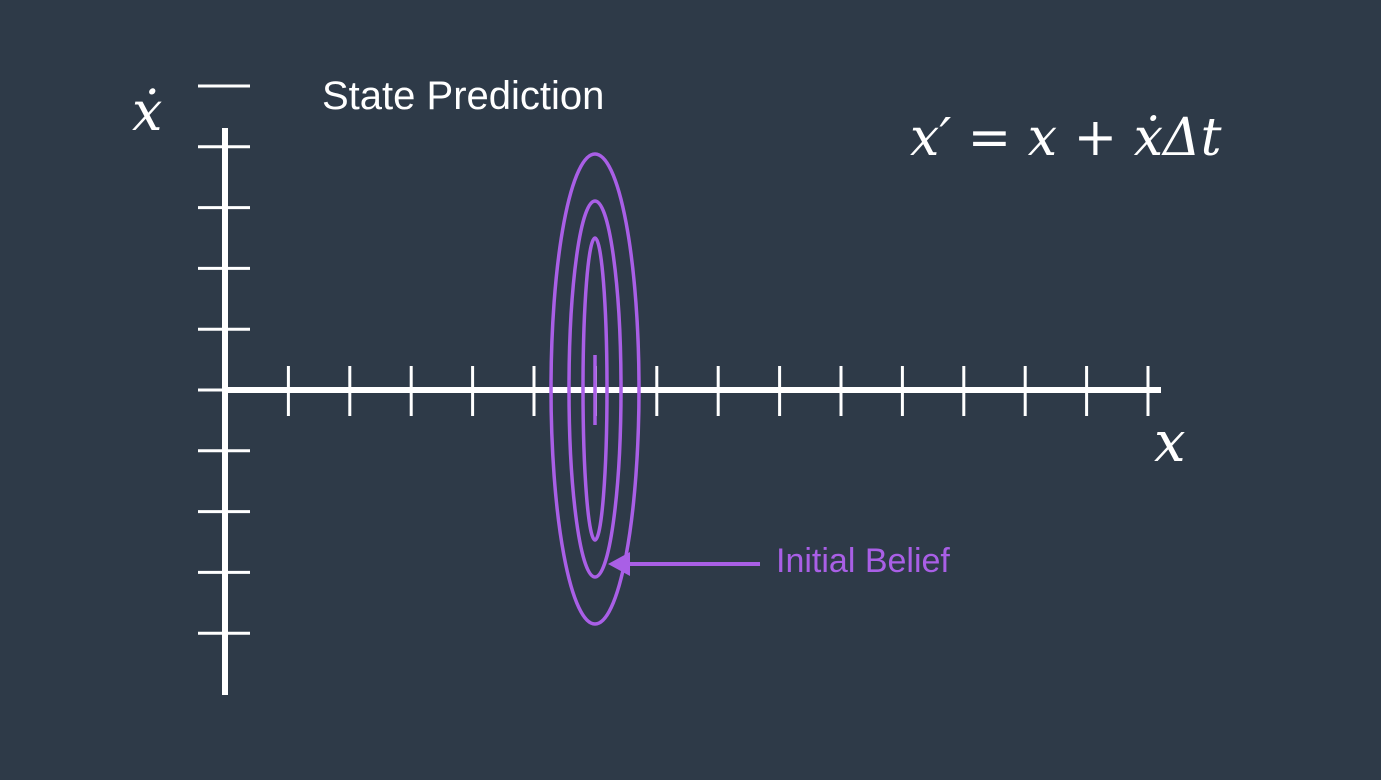 The image size is (1381, 780). I want to click on y-axis-label: ẋ, so click(147, 111).